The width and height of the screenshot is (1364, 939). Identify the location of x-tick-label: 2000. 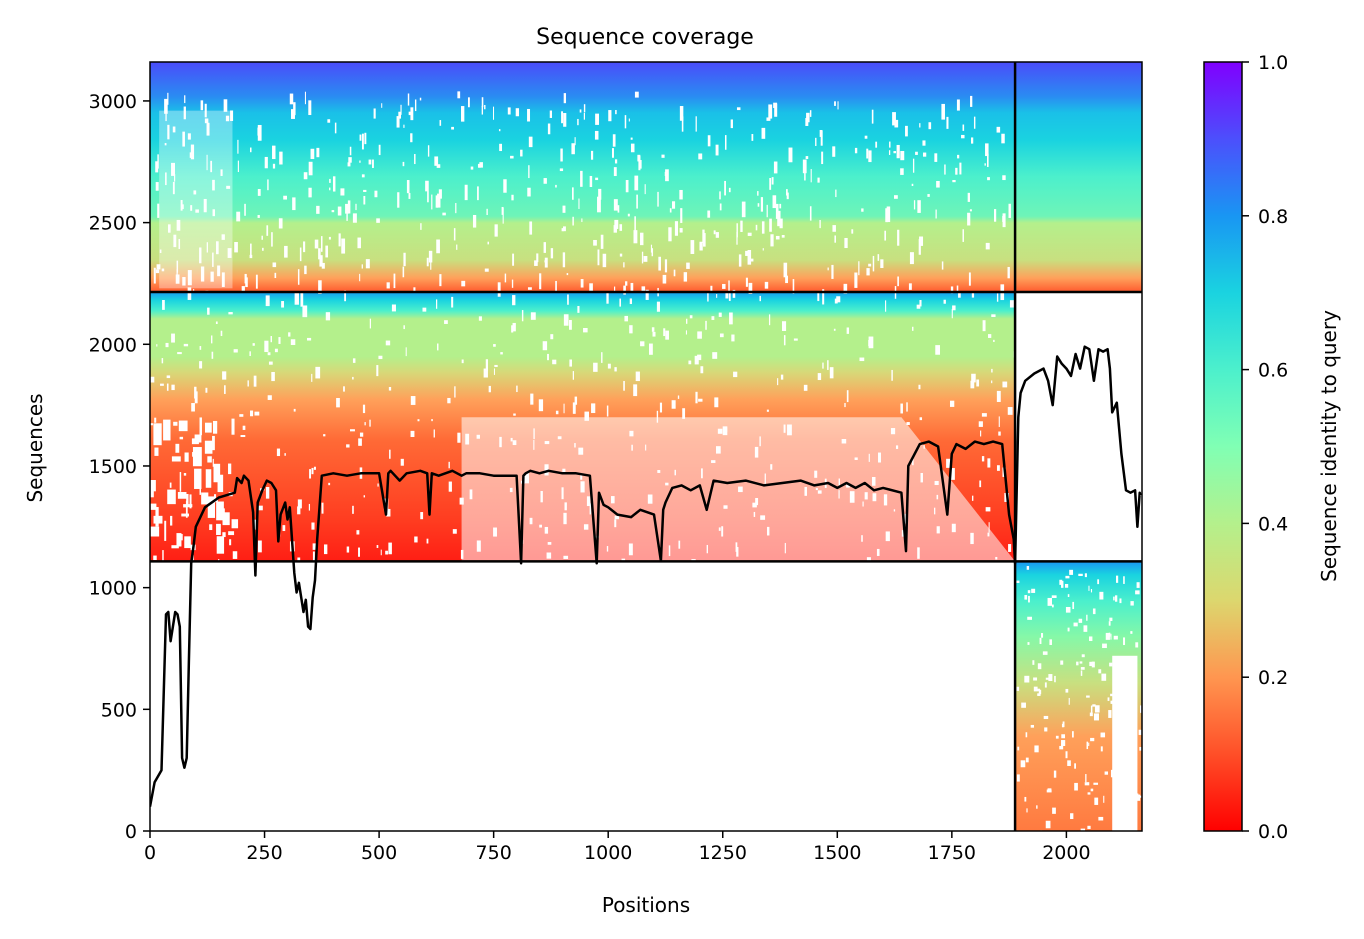
(1066, 853).